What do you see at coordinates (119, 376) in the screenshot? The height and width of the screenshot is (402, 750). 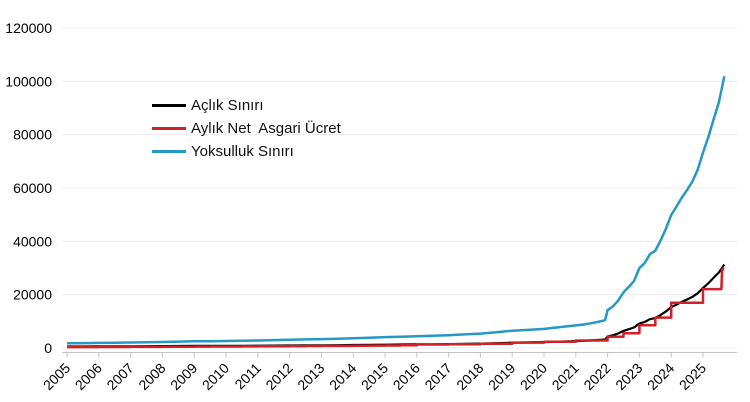 I see `x-axis-tick-label: 2007` at bounding box center [119, 376].